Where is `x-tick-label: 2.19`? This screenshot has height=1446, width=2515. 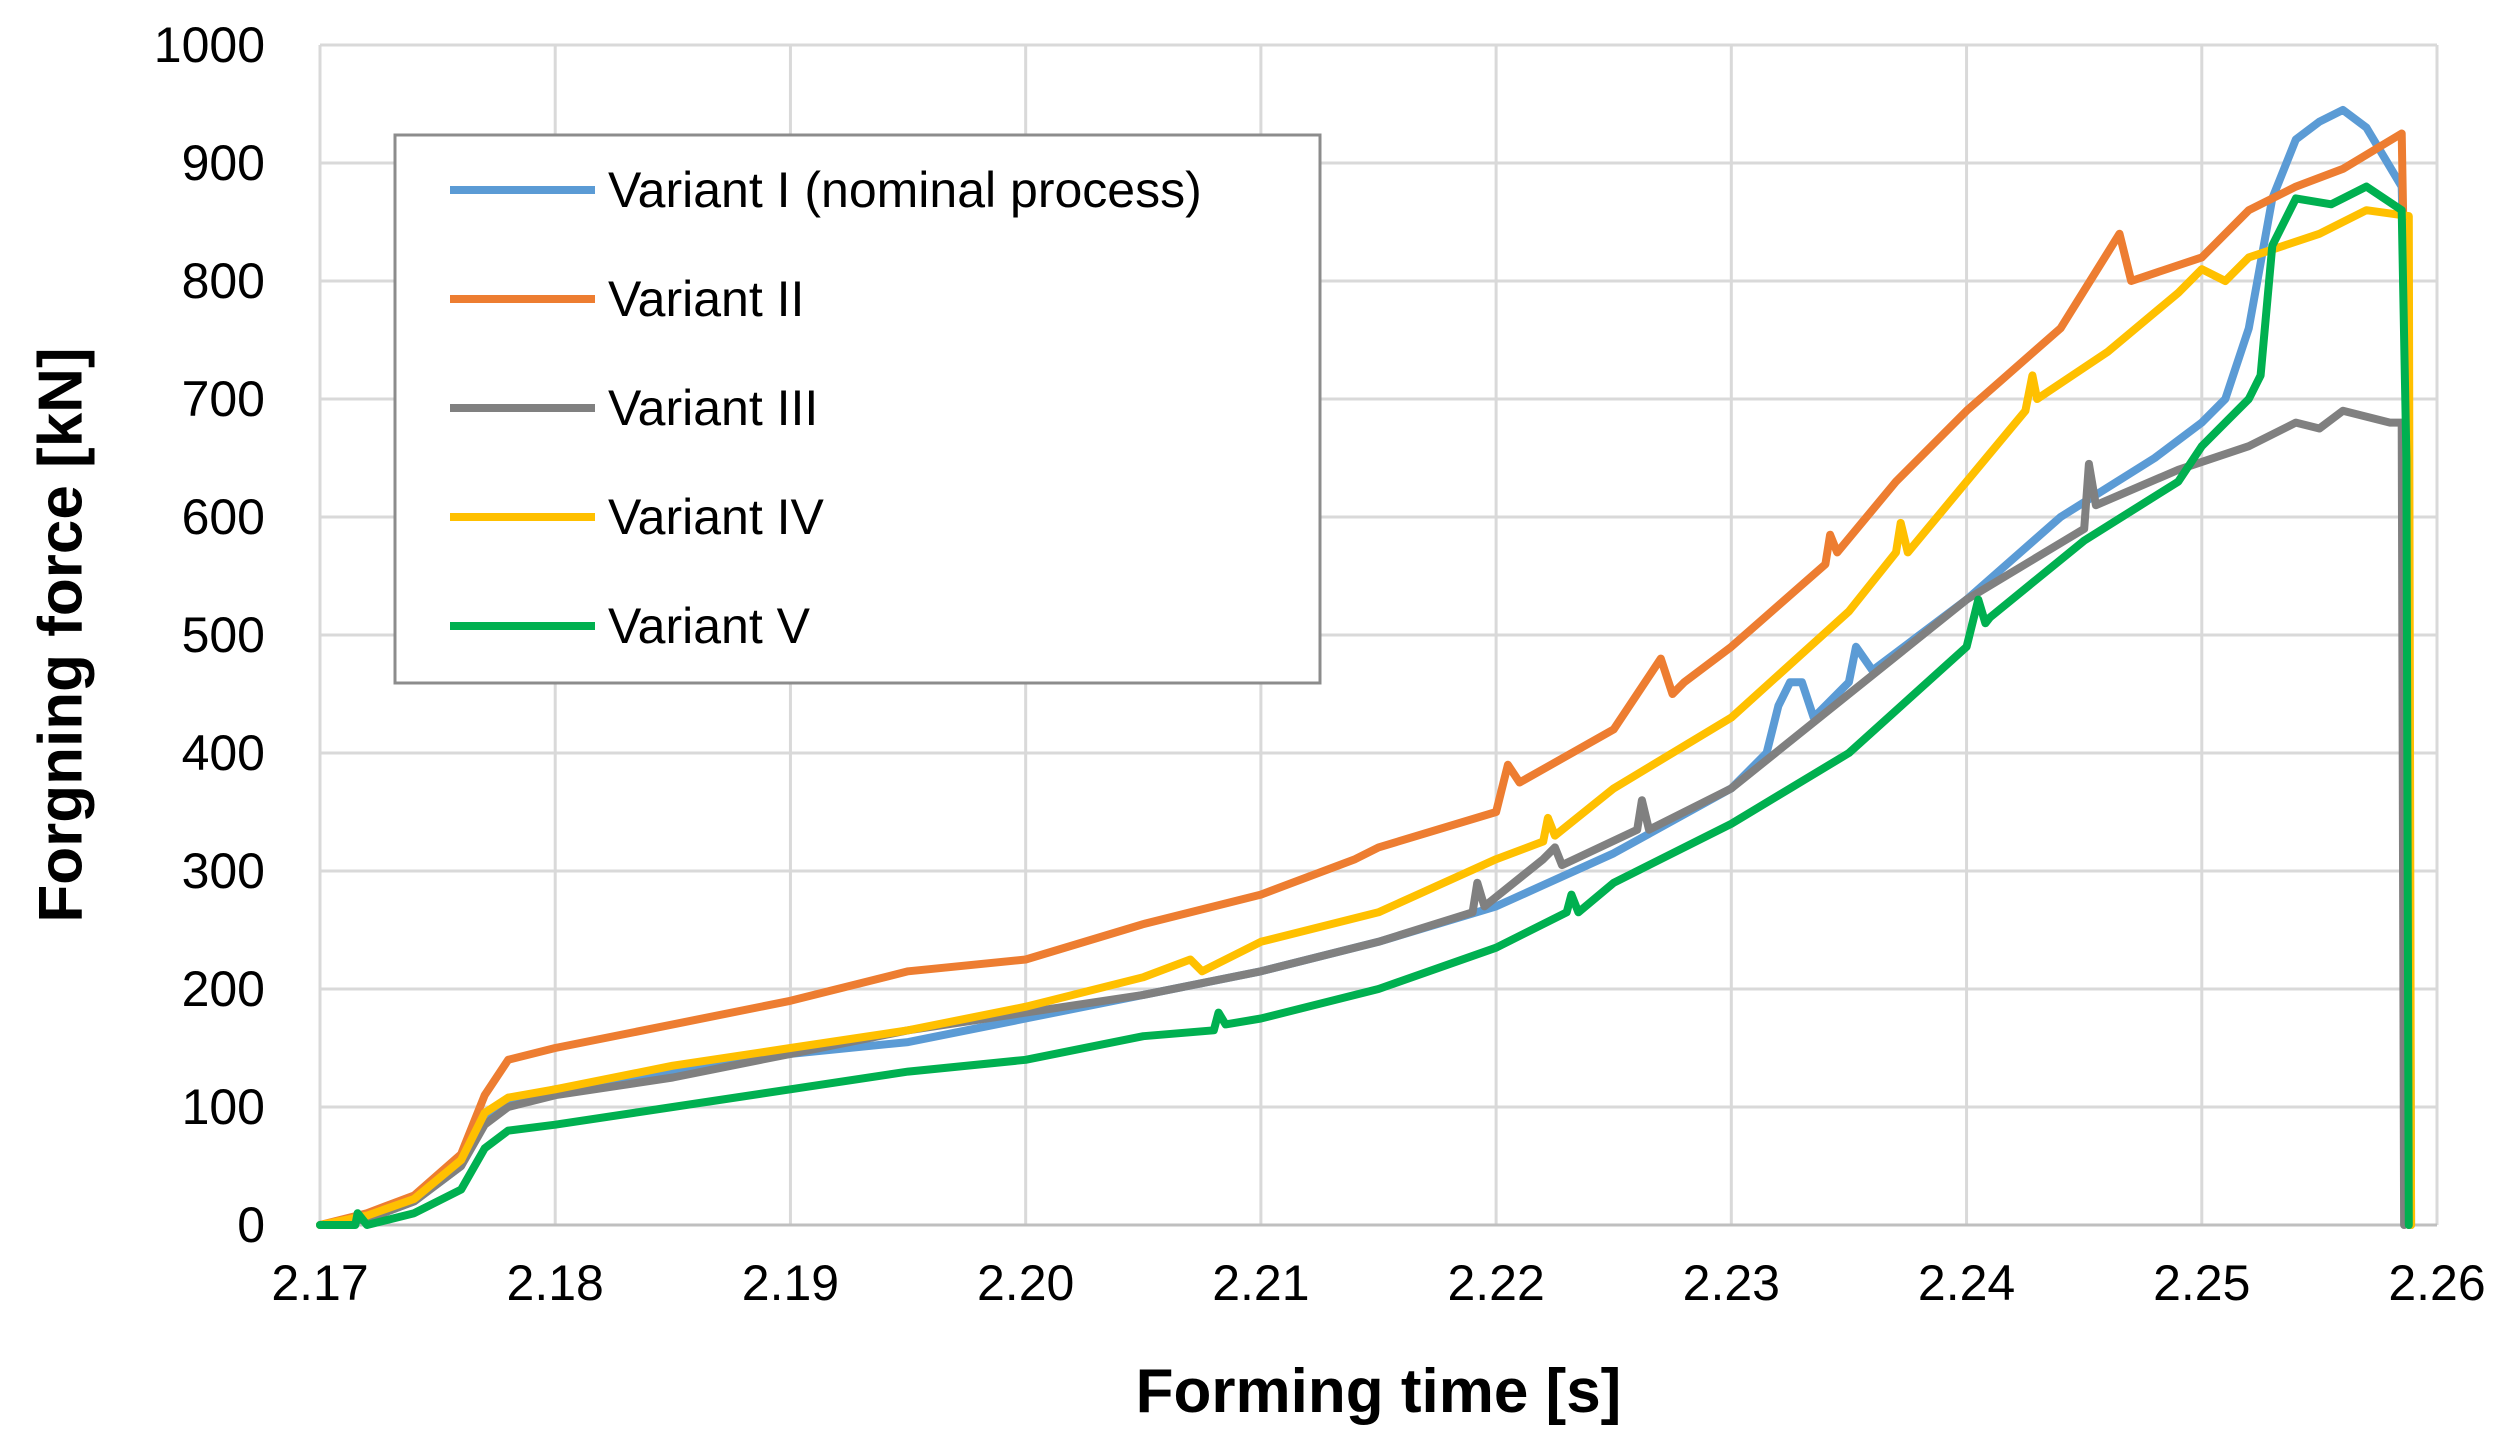 x-tick-label: 2.19 is located at coordinates (790, 1283).